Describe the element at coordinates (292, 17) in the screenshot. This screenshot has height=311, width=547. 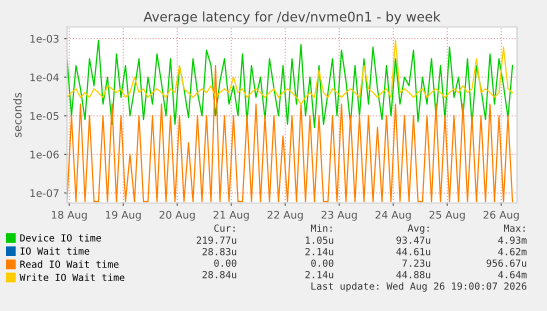
I see `chart-title: Average latency for /dev/nvme0n1 - by week` at that location.